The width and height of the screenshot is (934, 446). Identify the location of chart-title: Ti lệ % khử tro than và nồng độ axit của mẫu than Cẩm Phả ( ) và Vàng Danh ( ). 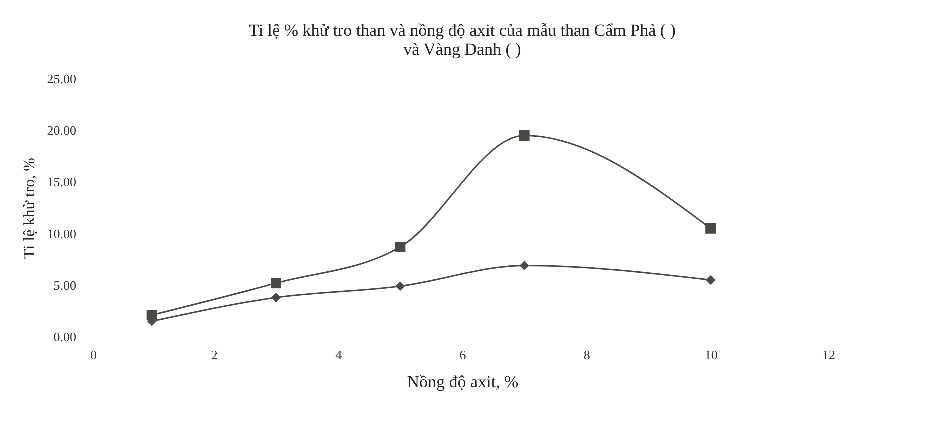
(462, 40).